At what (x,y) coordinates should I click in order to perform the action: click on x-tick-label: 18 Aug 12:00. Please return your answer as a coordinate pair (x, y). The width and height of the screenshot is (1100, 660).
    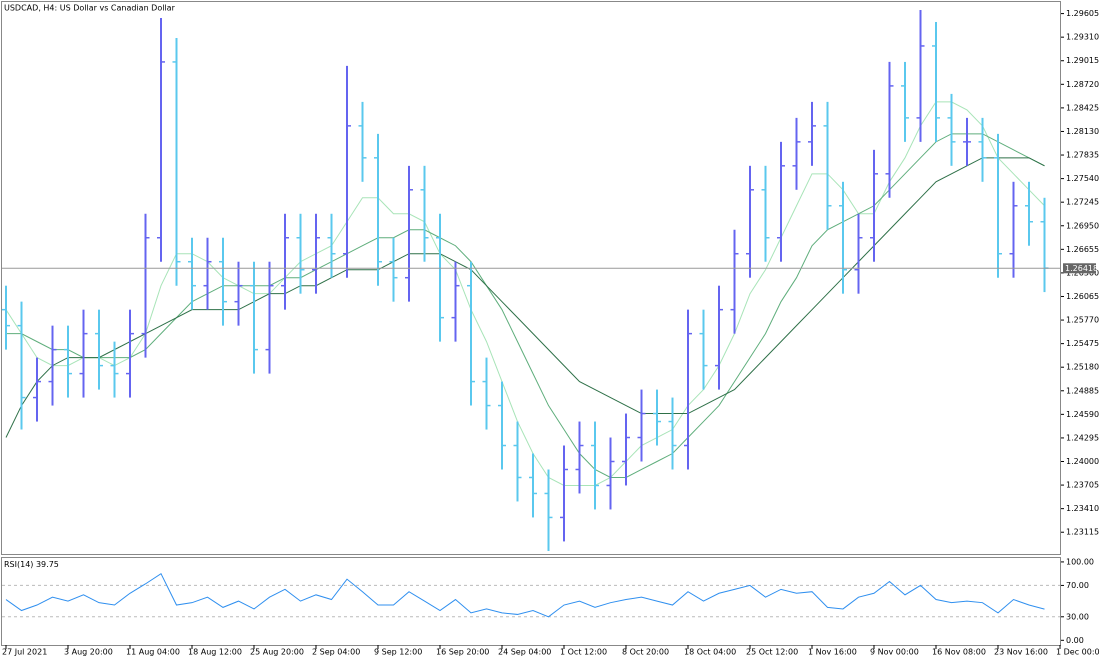
    Looking at the image, I should click on (215, 652).